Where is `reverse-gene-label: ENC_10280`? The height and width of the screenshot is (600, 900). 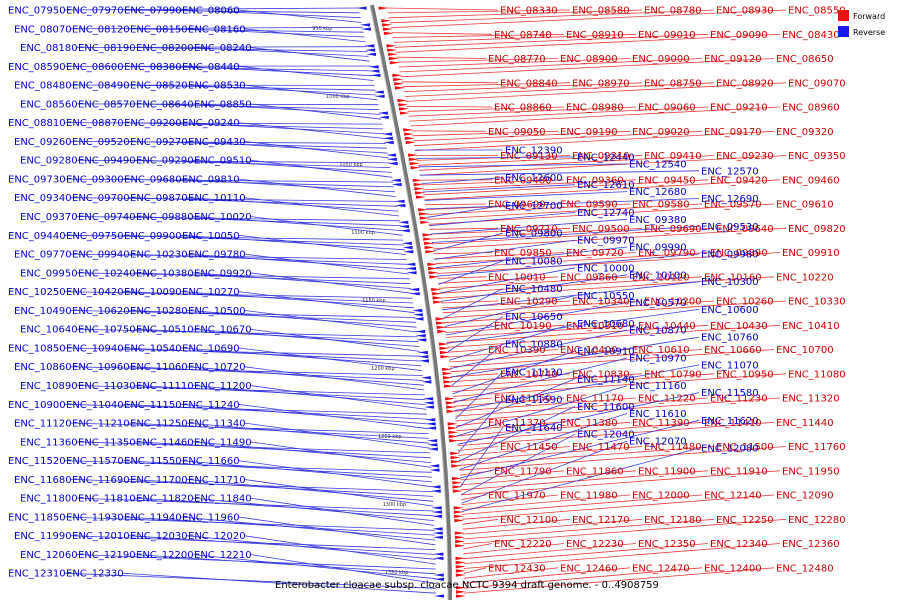 reverse-gene-label: ENC_10280 is located at coordinates (159, 311).